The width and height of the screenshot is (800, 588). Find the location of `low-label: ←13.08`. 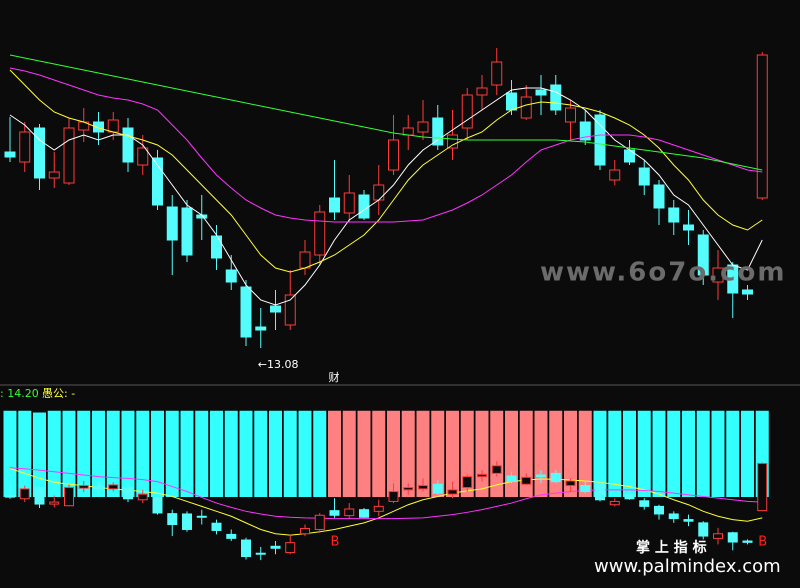

low-label: ←13.08 is located at coordinates (278, 364).